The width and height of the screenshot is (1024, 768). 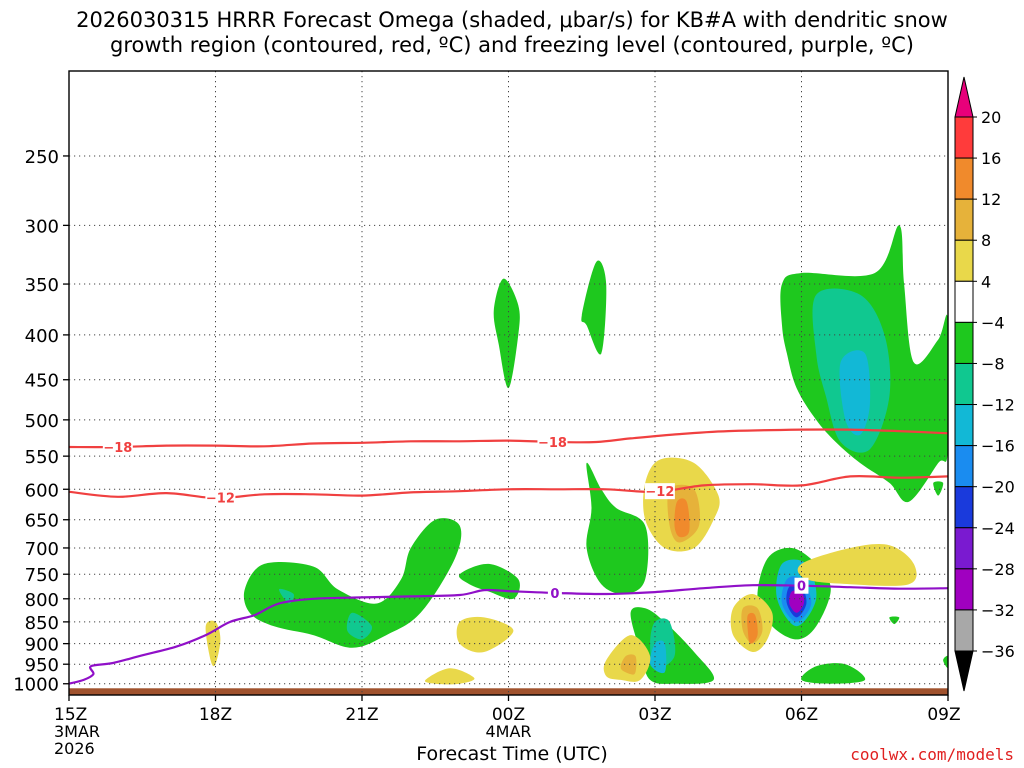 I want to click on contour-label-2-1: 0, so click(x=801, y=587).